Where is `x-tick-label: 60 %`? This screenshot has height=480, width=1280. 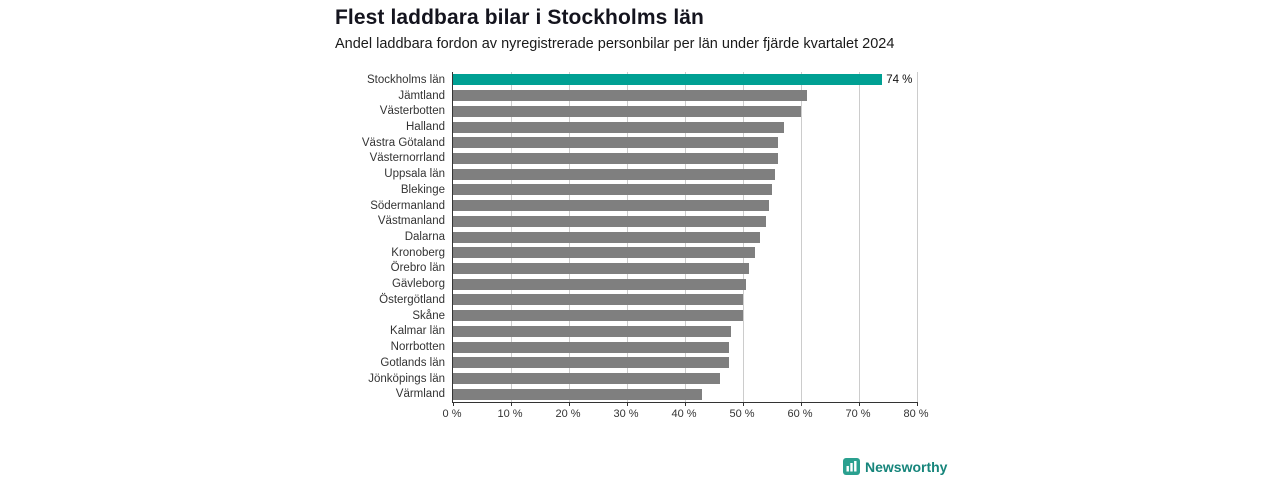
x-tick-label: 60 % is located at coordinates (800, 414).